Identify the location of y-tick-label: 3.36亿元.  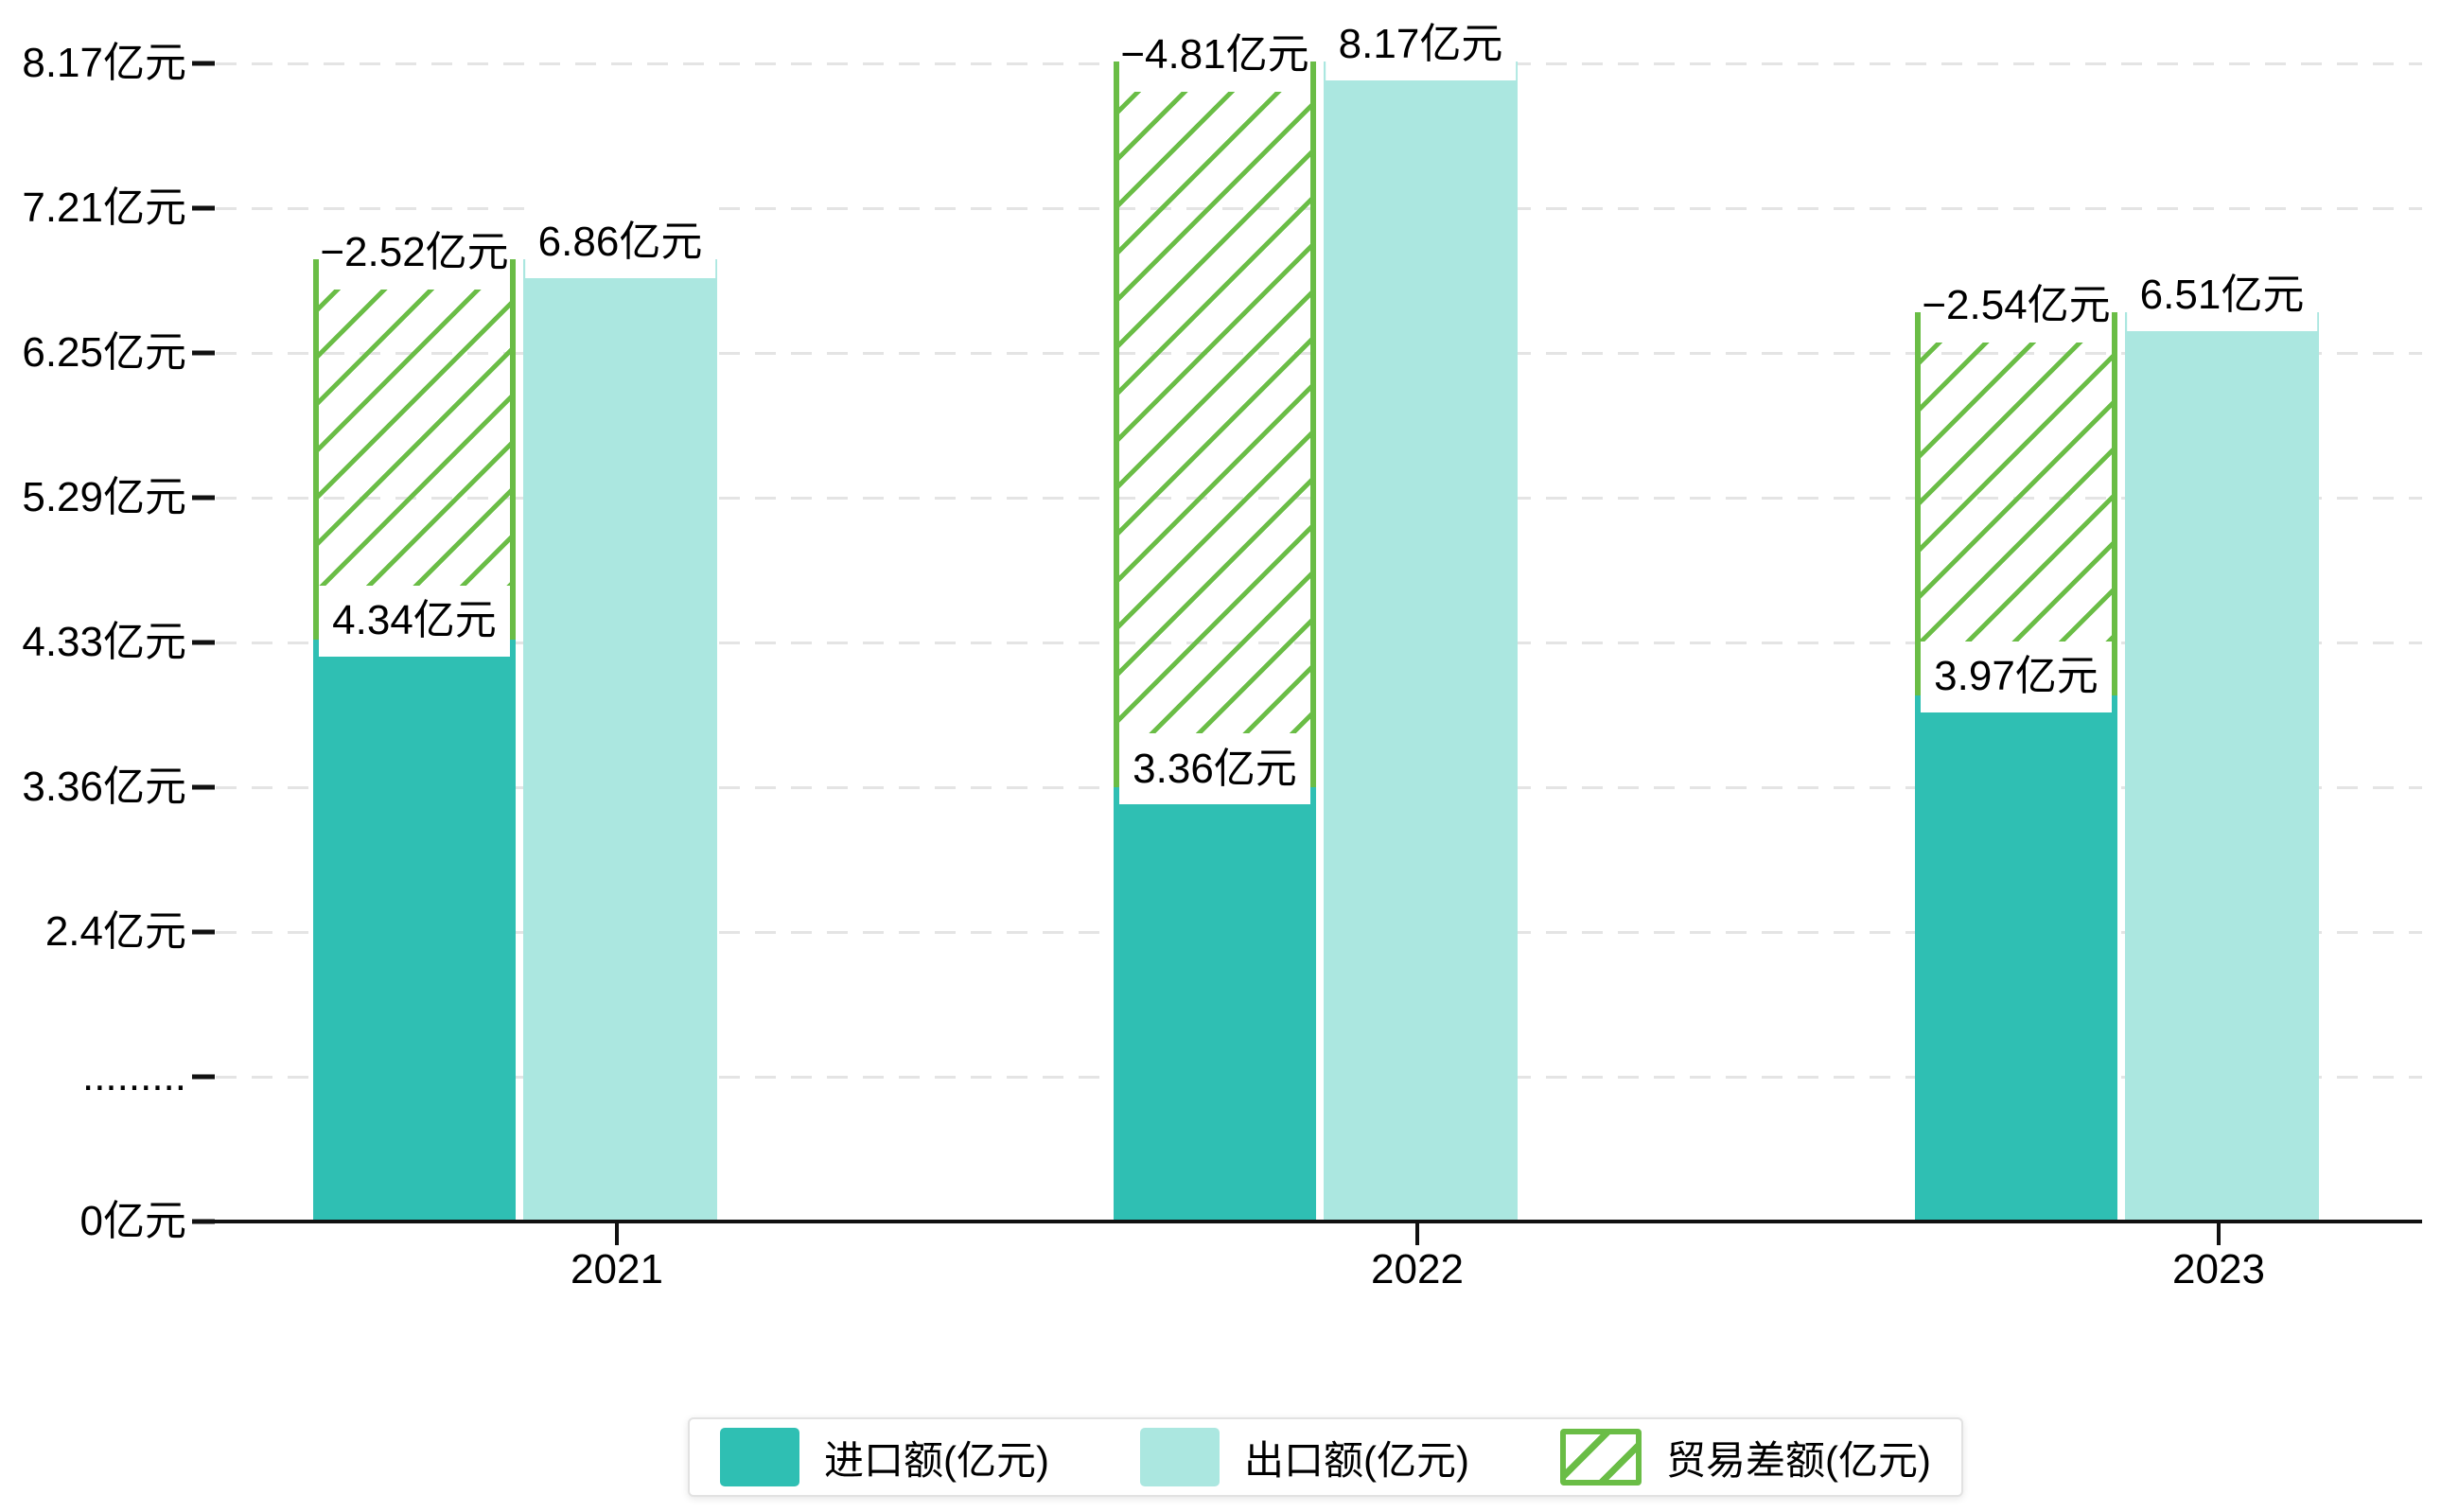
(104, 787).